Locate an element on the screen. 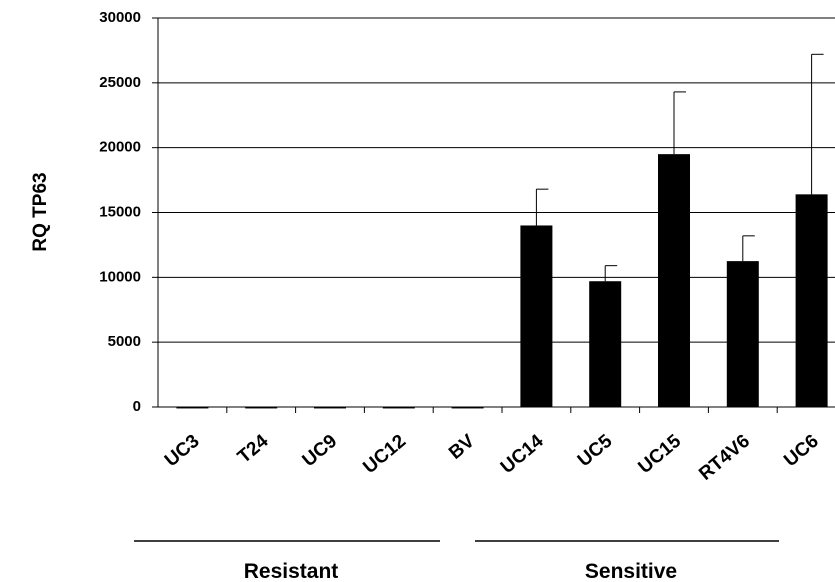  y-tick-labels: 0 5000 10000 15000 20000 25000 30000 is located at coordinates (120, 212).